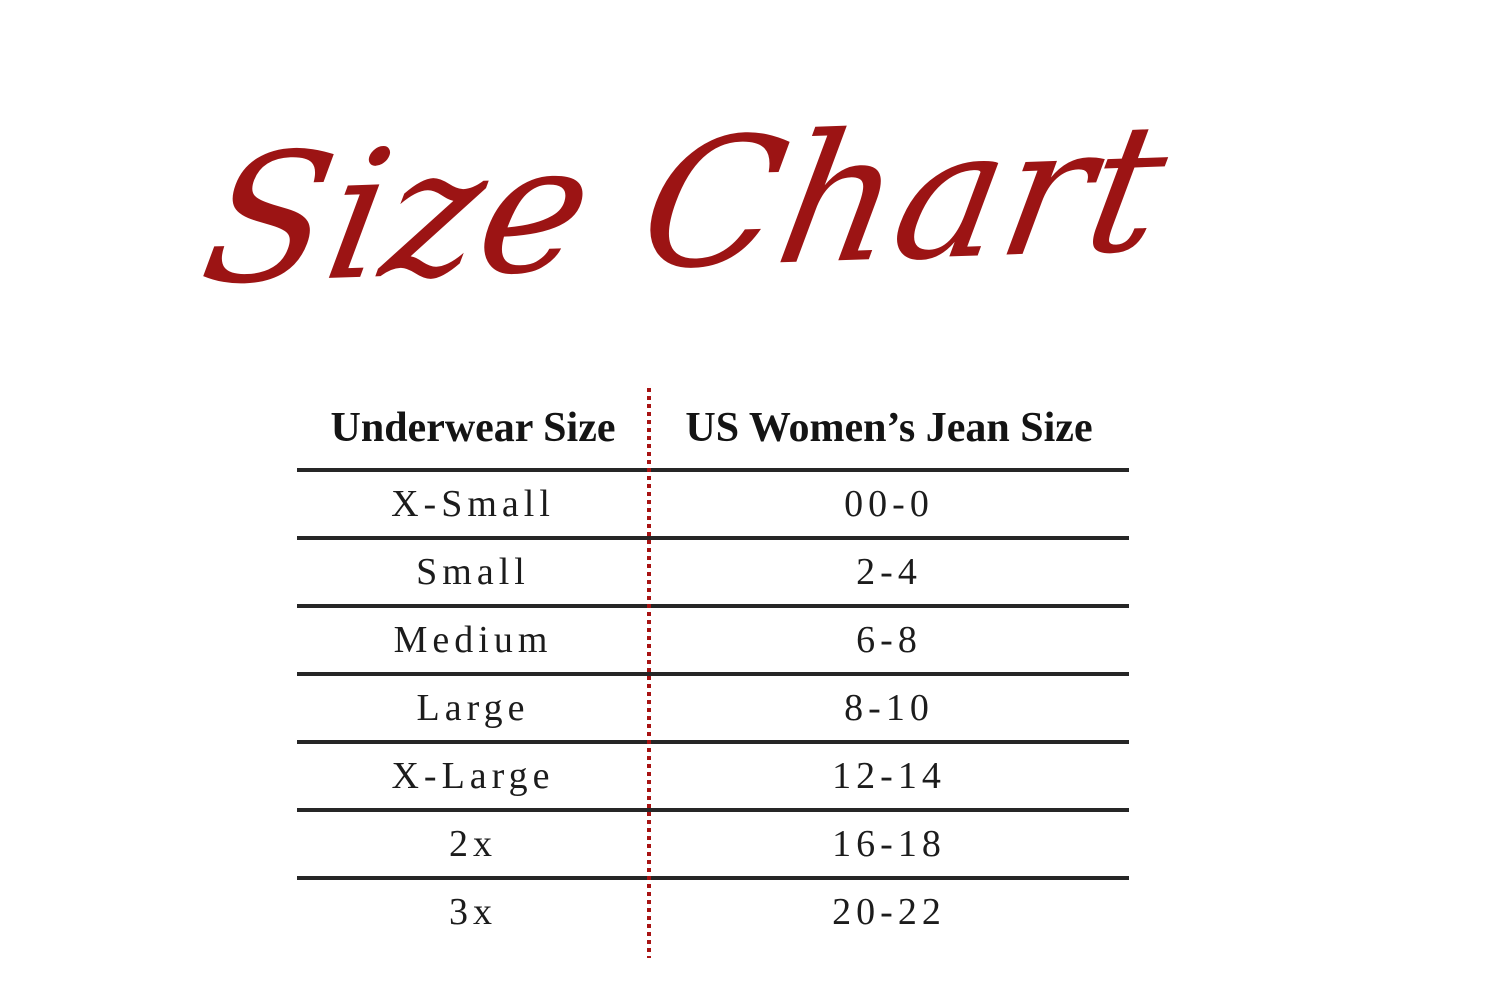 The image size is (1500, 992). What do you see at coordinates (889, 504) in the screenshot?
I see `jean-size-cell: 00-0` at bounding box center [889, 504].